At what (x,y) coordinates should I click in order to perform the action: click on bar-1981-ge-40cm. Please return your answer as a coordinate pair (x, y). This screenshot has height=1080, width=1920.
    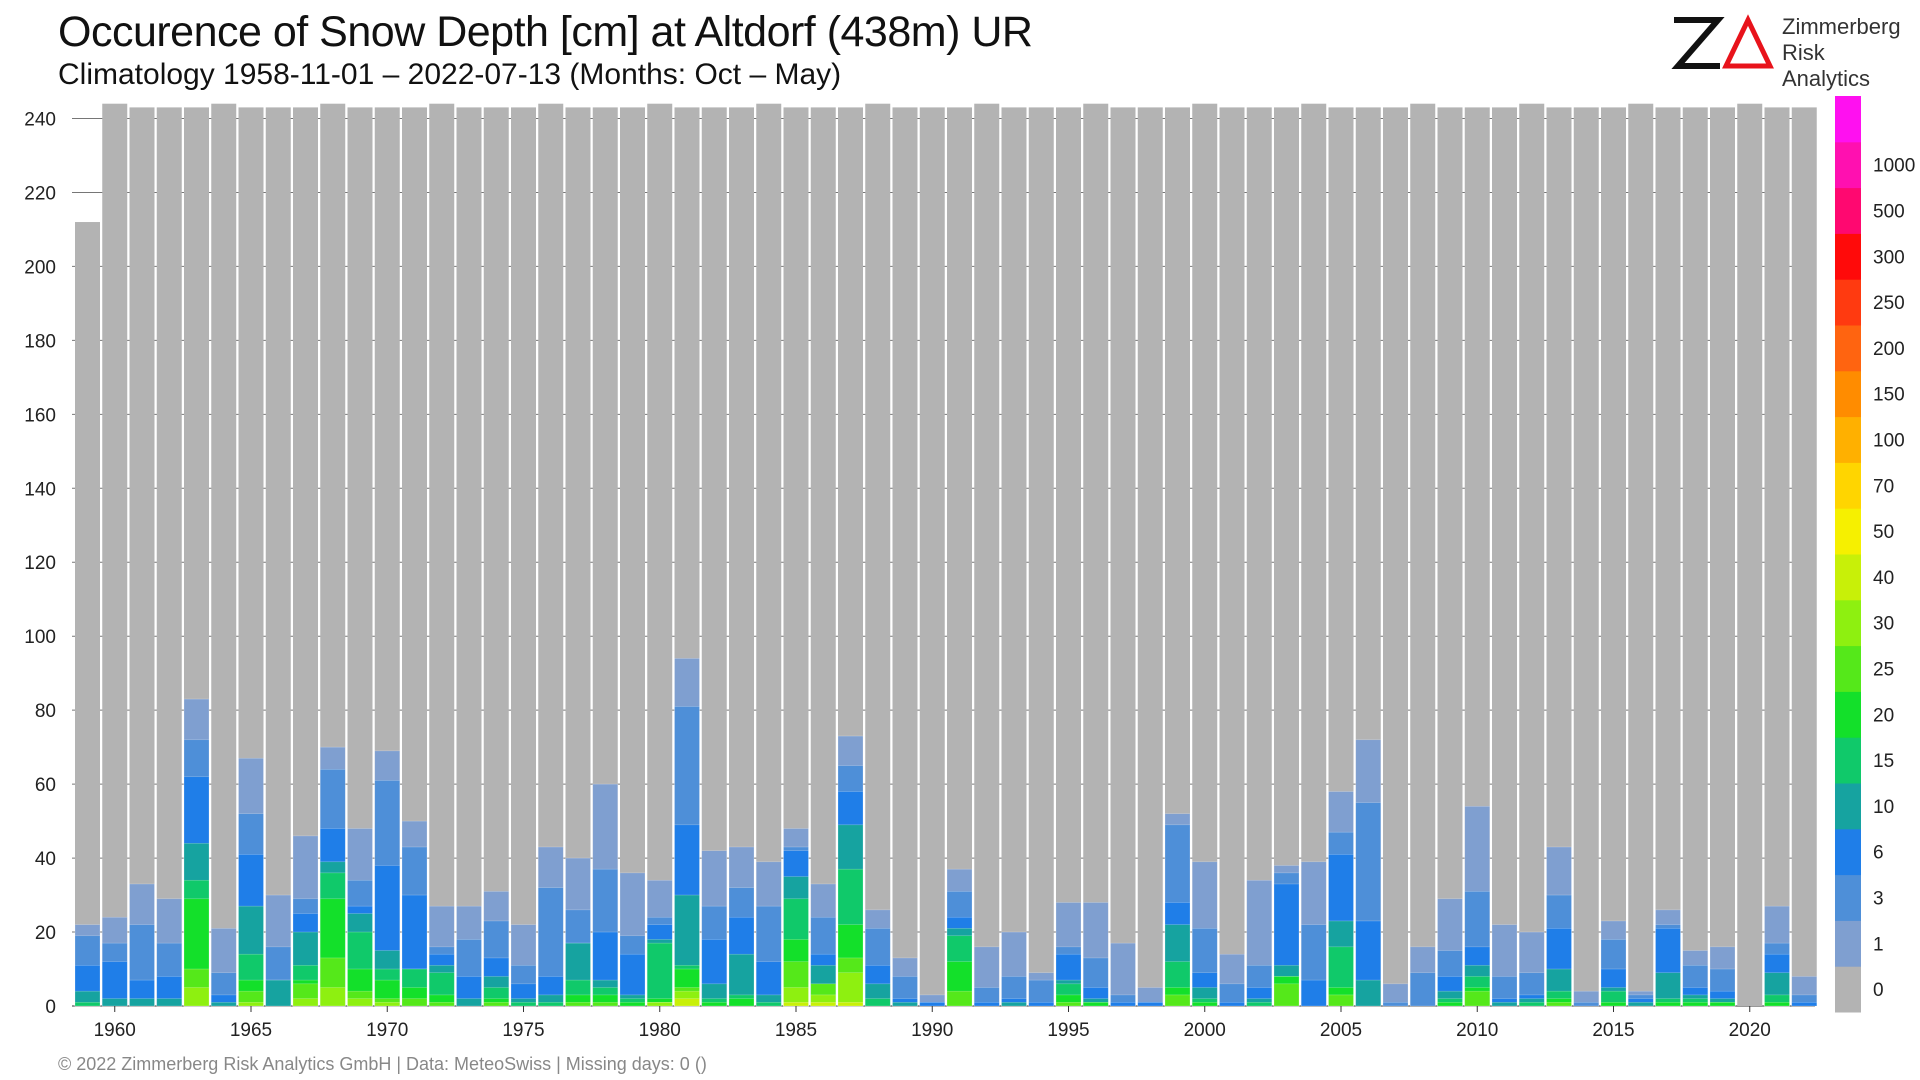
    Looking at the image, I should click on (687, 1002).